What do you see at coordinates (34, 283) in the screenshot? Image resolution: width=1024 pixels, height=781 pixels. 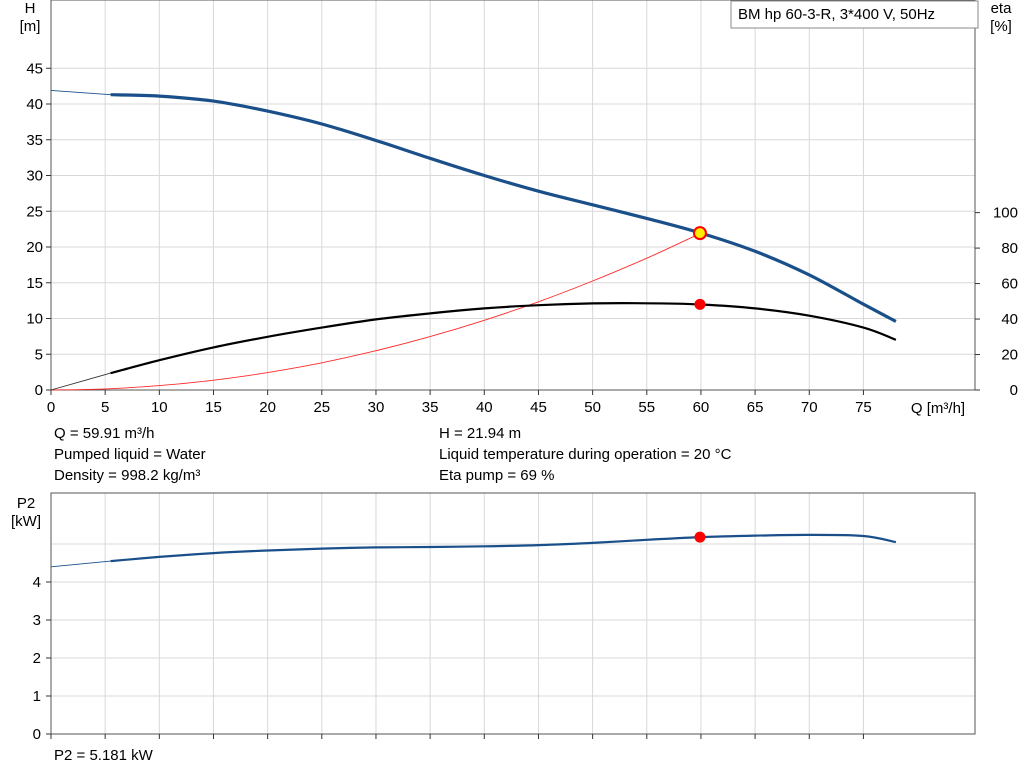 I see `y-tick-label: 15` at bounding box center [34, 283].